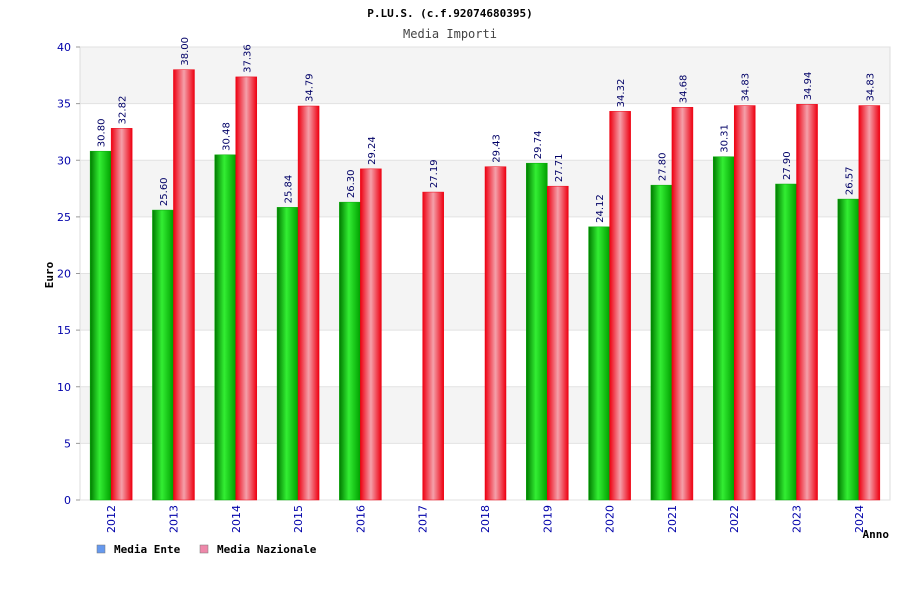  Describe the element at coordinates (734, 519) in the screenshot. I see `x-tick-label: 2022` at that location.